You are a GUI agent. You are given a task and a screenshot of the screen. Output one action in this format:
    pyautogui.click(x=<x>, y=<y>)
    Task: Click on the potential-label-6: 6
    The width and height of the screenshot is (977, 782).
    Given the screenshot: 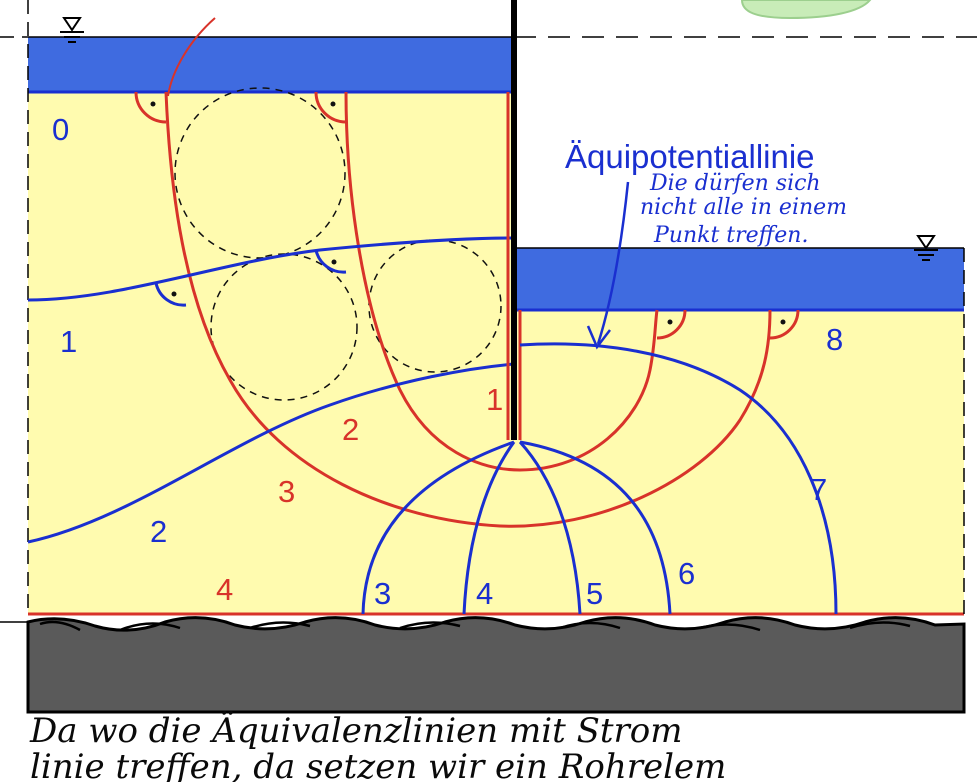 What is the action you would take?
    pyautogui.click(x=686, y=573)
    